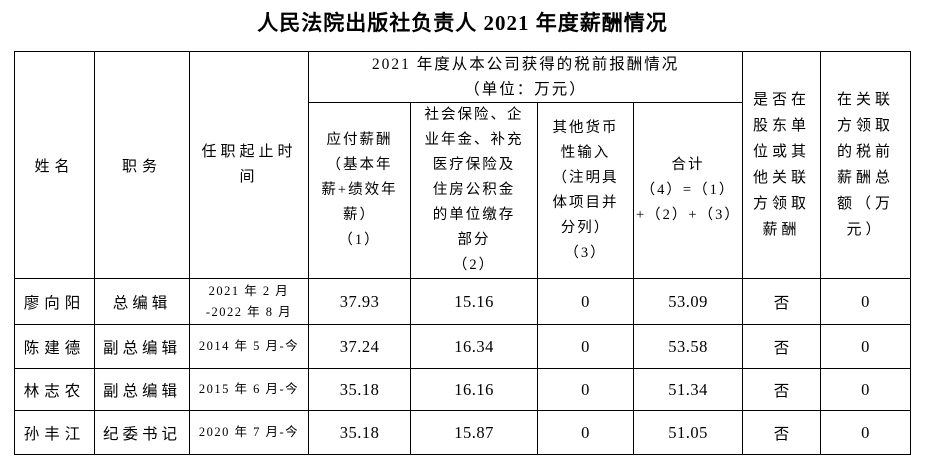 Image resolution: width=925 pixels, height=468 pixels. Describe the element at coordinates (54, 389) in the screenshot. I see `cell-name: 林志农` at that location.